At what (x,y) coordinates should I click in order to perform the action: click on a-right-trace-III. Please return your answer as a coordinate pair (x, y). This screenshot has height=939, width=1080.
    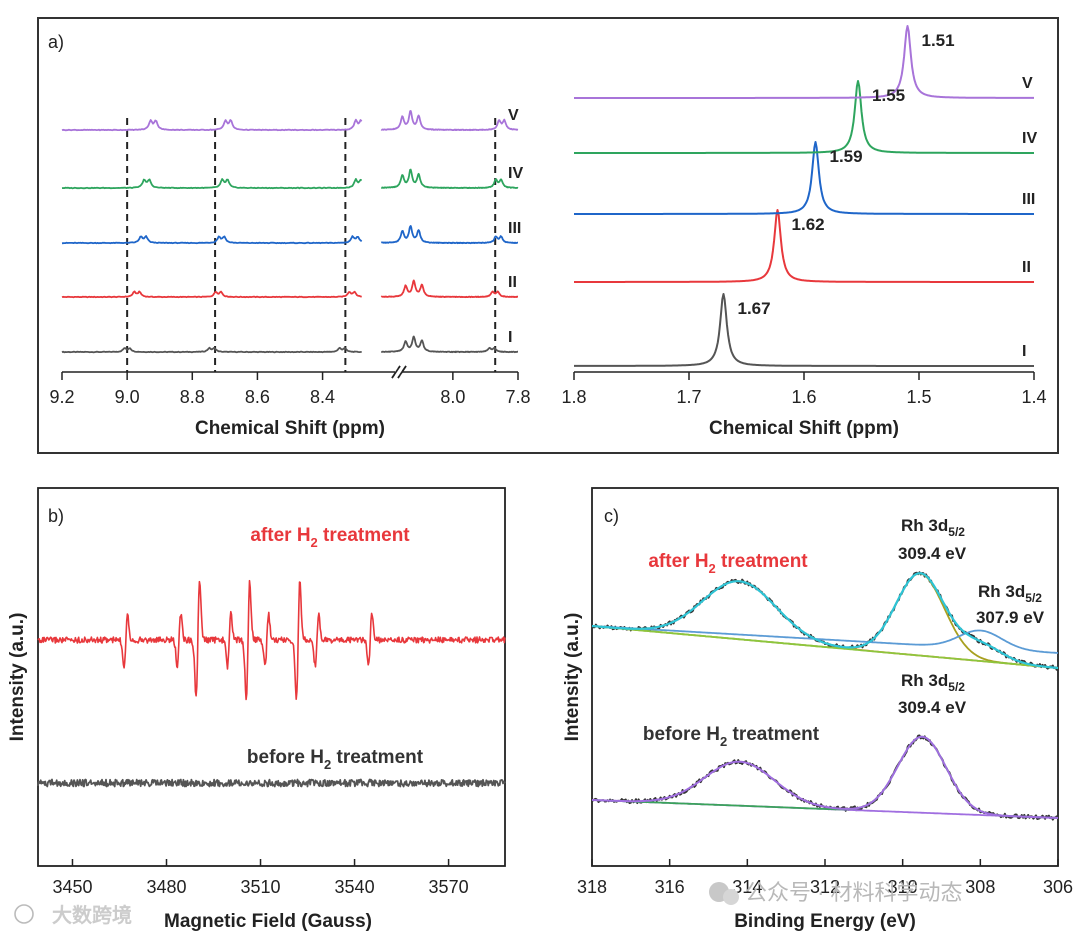
    Looking at the image, I should click on (804, 178).